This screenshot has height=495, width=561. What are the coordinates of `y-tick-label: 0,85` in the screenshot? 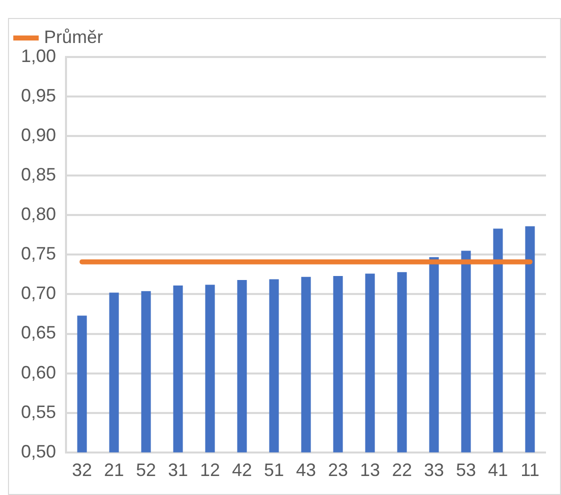 It's located at (38, 174).